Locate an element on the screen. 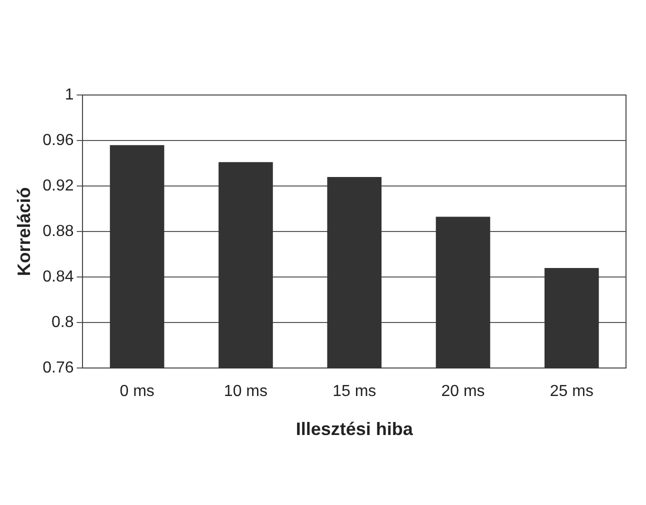  x-tick-label: 25 ms is located at coordinates (572, 391).